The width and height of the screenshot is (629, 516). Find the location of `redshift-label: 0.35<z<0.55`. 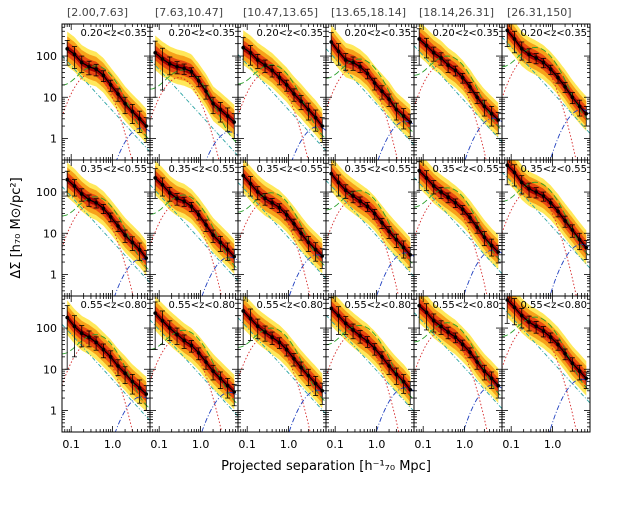

redshift-label: 0.35<z<0.55 is located at coordinates (377, 169).